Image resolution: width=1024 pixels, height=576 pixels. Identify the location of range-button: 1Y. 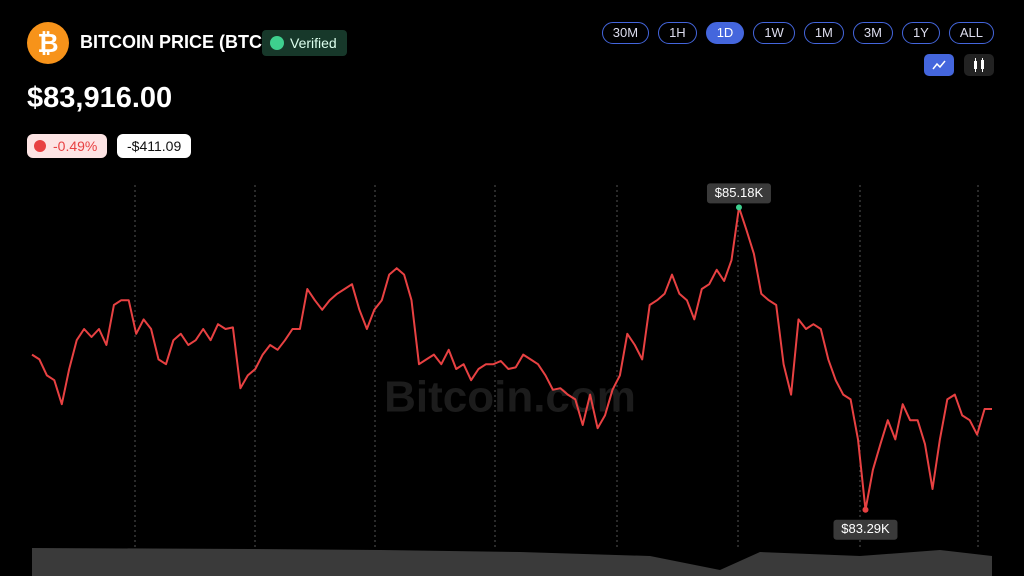
(920, 33).